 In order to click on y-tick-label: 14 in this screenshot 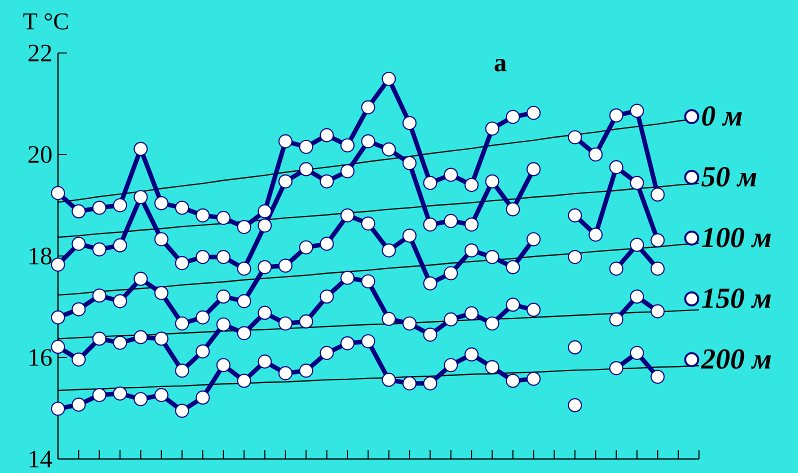, I will do `click(41, 459)`.